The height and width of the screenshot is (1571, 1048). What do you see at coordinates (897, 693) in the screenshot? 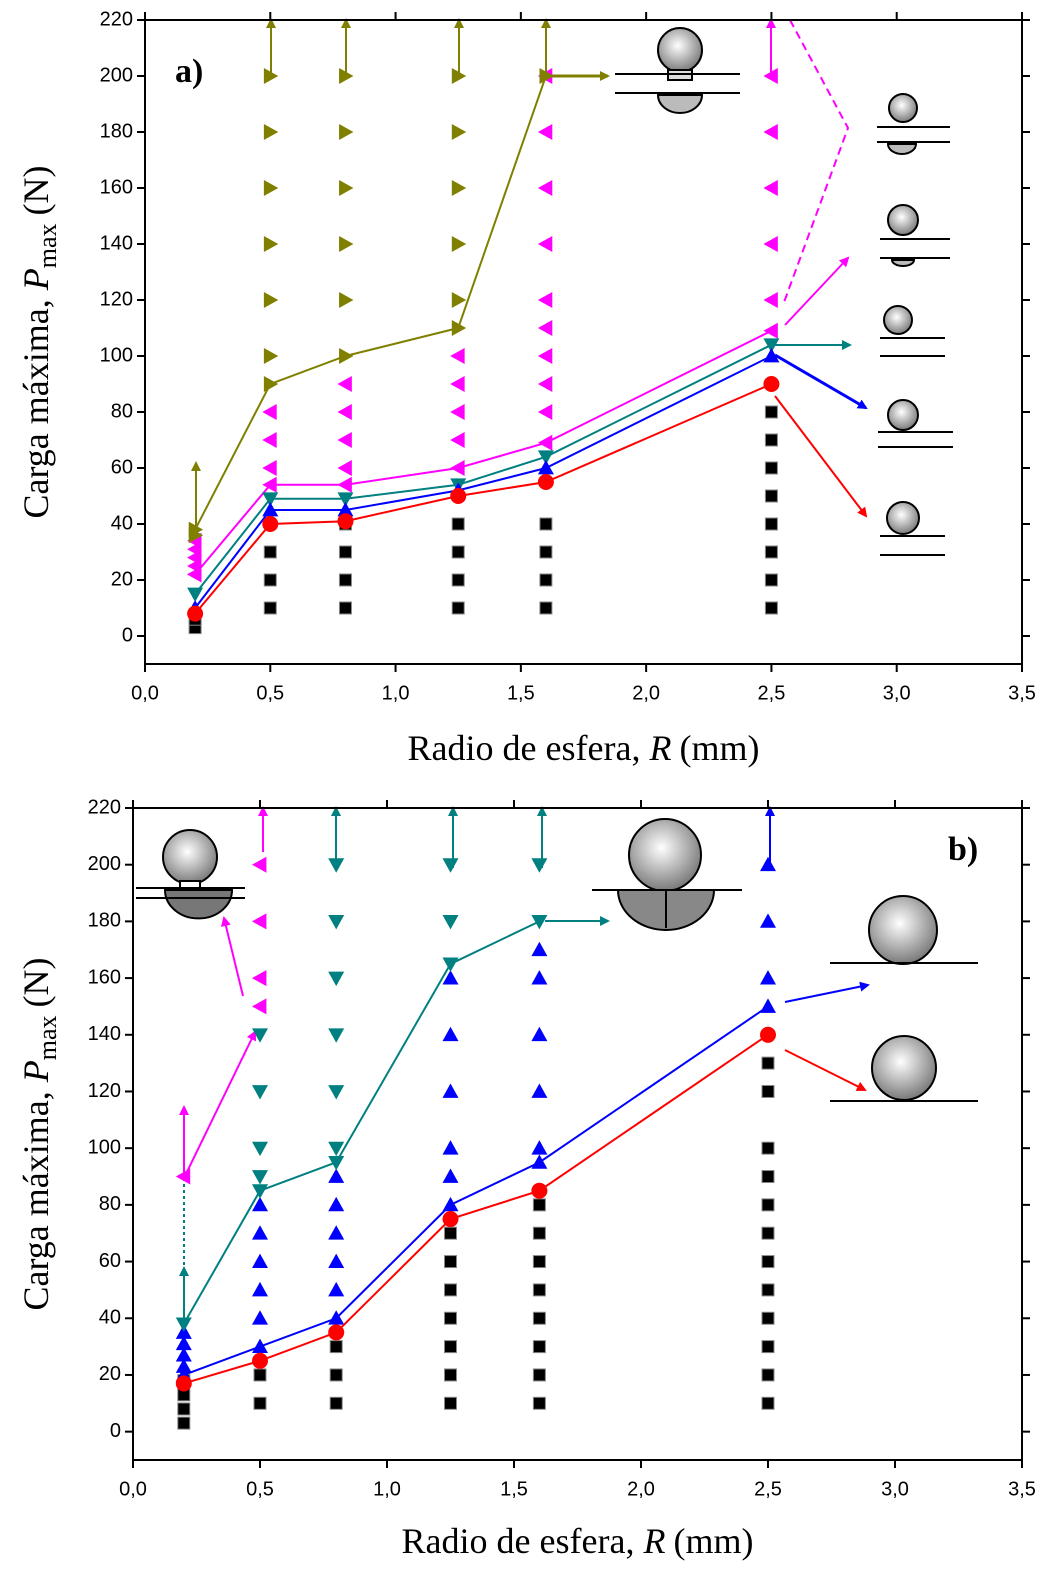
I see `x-tick-label: 3,0` at bounding box center [897, 693].